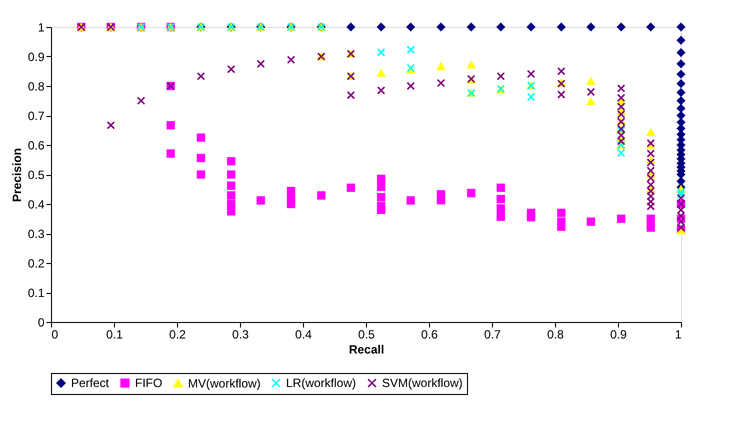  I want to click on x-tick-label: 0.1, so click(115, 335).